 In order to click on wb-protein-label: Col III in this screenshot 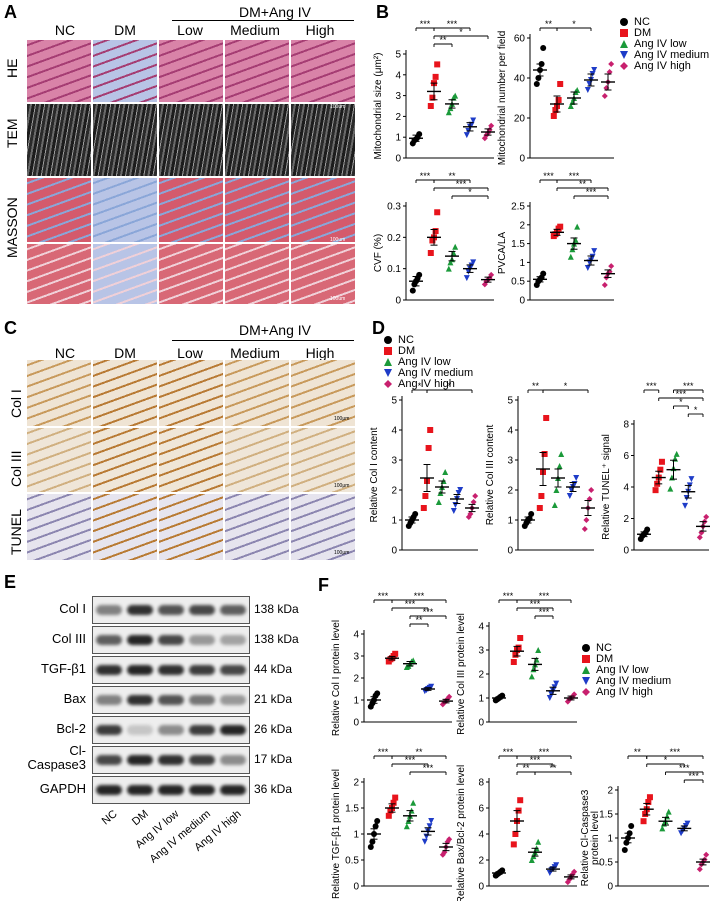, I will do `click(69, 638)`.